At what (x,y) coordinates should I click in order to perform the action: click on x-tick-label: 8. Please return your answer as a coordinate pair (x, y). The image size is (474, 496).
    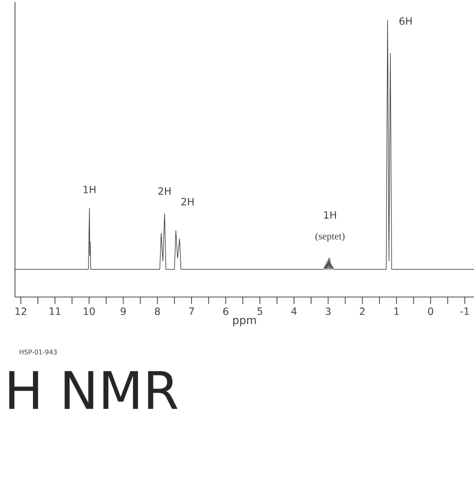
    Looking at the image, I should click on (157, 312).